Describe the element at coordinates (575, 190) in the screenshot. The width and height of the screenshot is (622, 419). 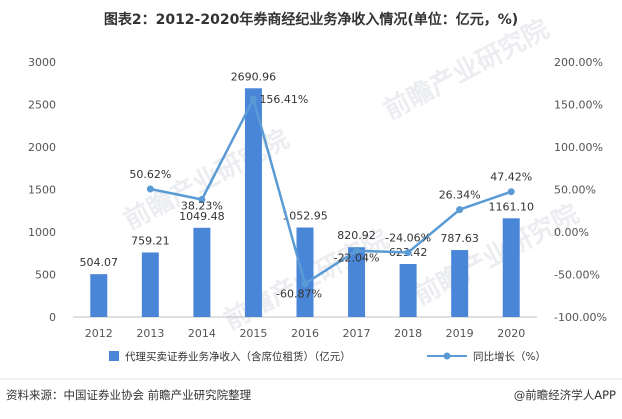
I see `y-right-tick-label: 50.00%` at that location.